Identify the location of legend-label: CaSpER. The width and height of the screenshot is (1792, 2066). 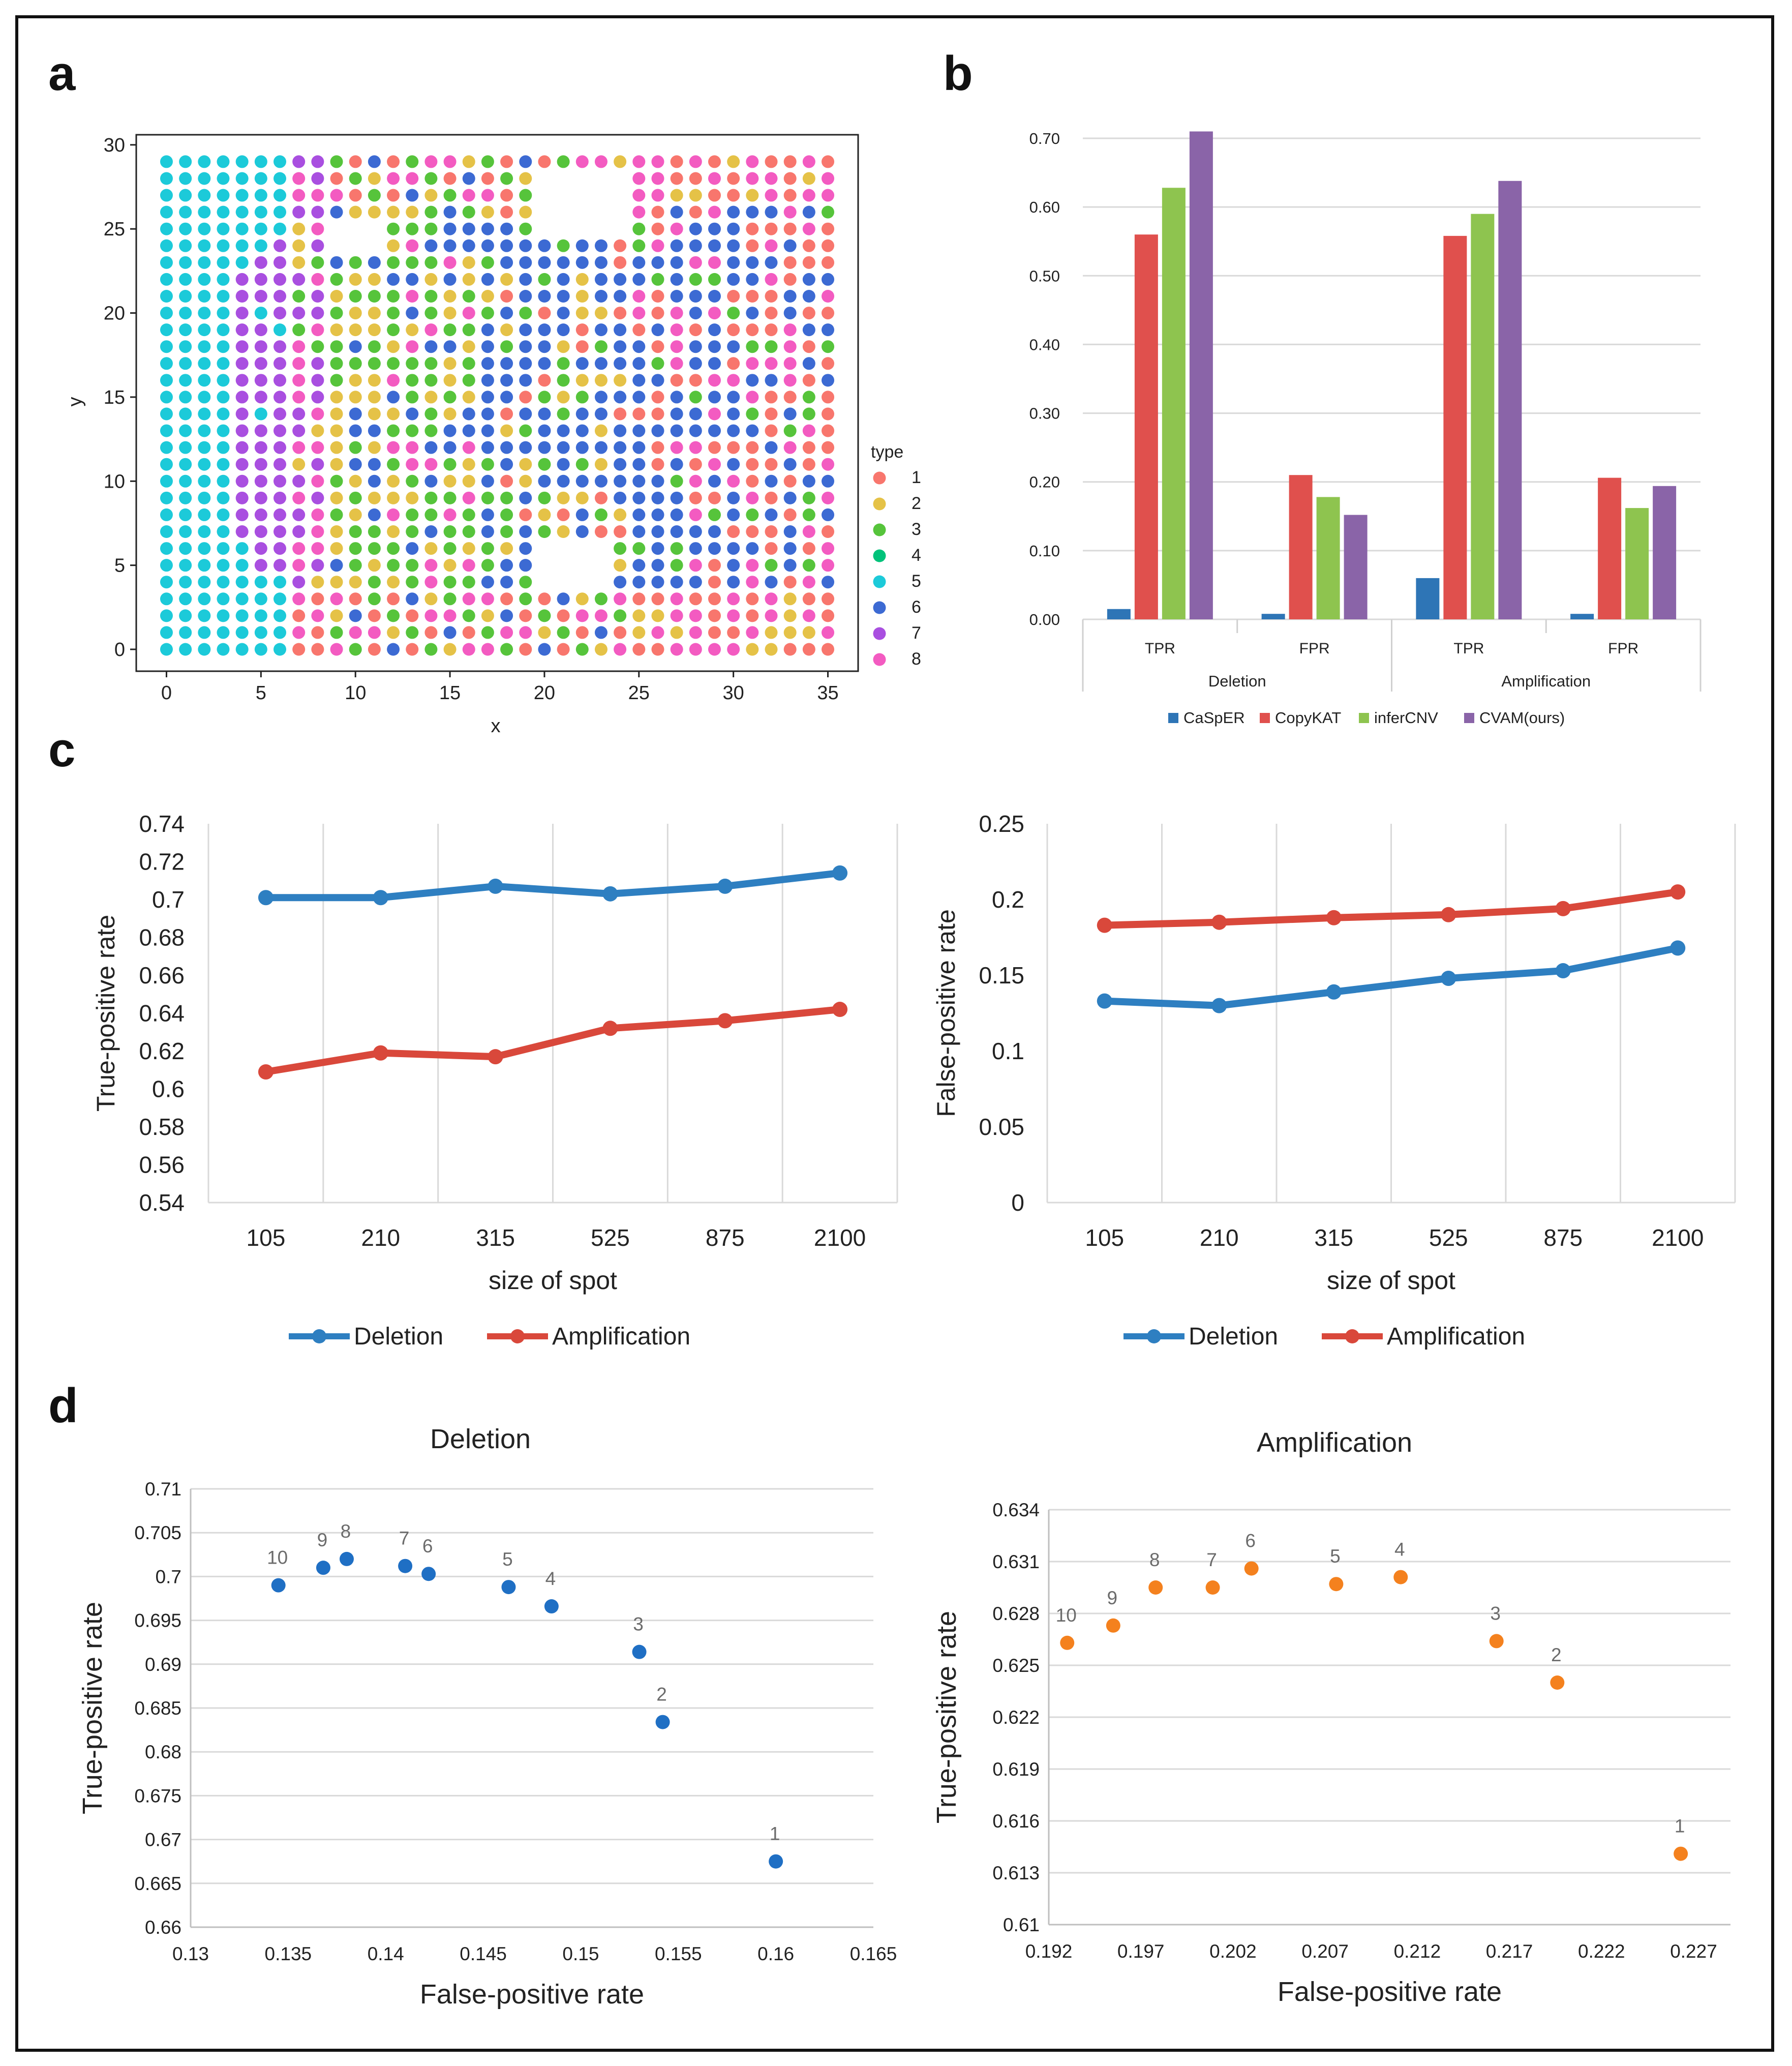
(1214, 718).